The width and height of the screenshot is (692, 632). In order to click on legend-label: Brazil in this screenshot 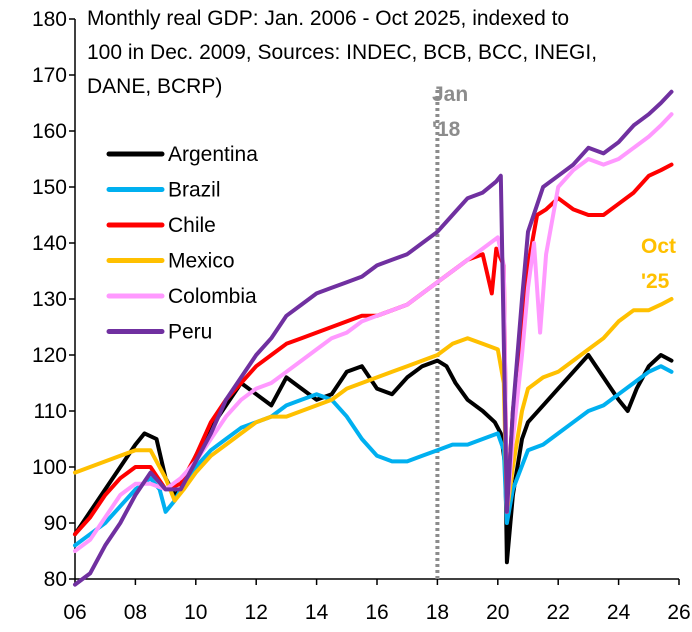, I will do `click(194, 190)`.